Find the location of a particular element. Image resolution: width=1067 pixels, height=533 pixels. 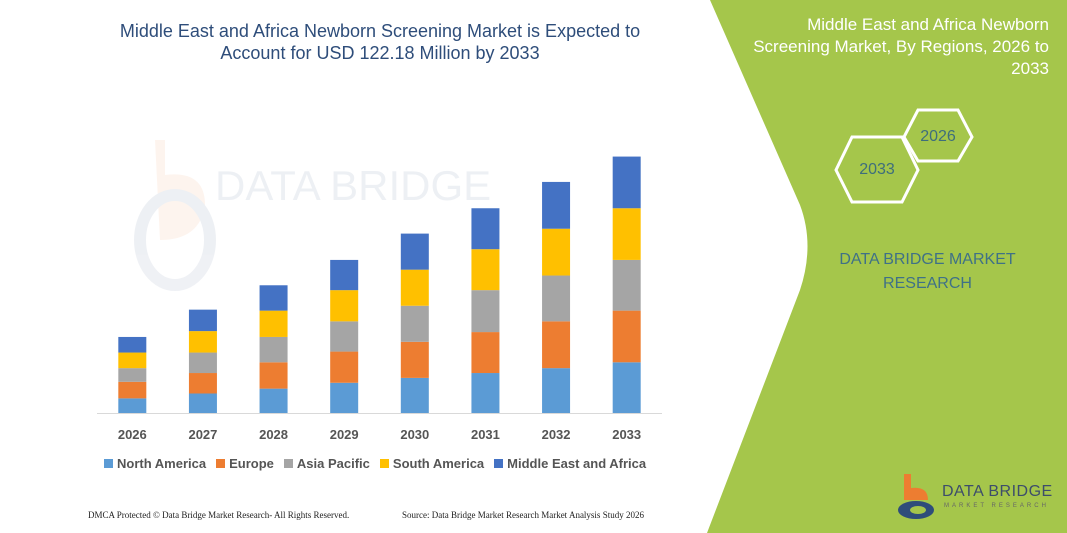

bar-2027-south-america is located at coordinates (202, 342).